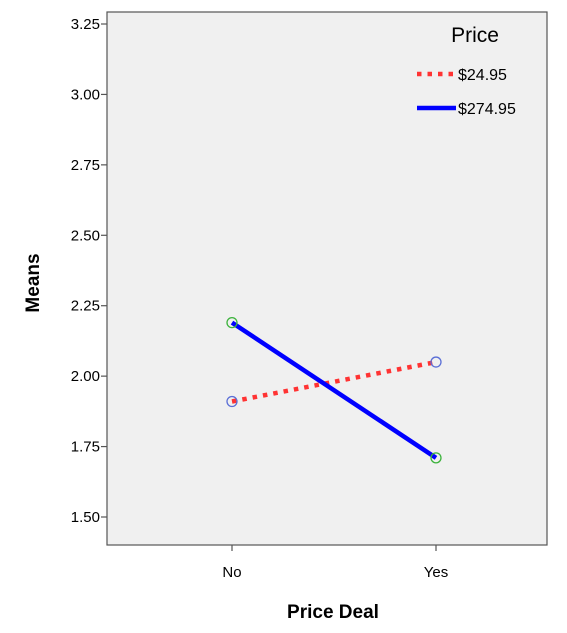  I want to click on legend: Price $24.95 $274.95, so click(466, 71).